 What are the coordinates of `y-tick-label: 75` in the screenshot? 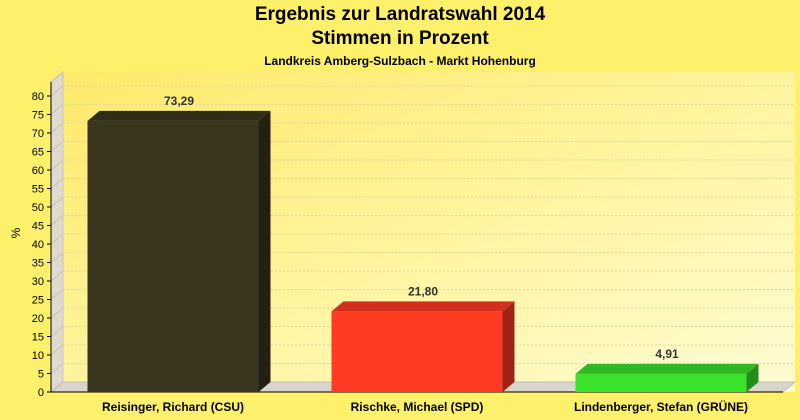 It's located at (38, 116).